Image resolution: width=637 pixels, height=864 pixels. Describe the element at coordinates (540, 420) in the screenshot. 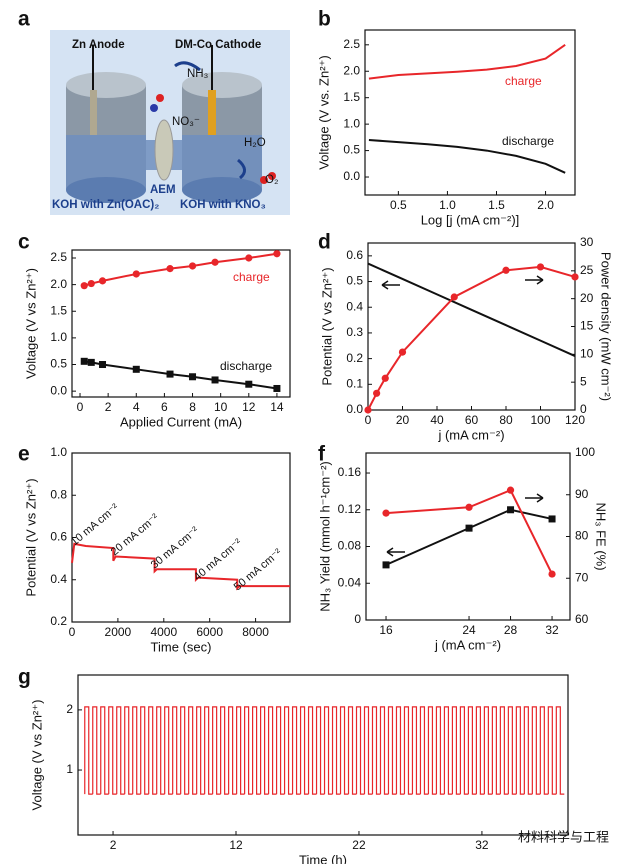

I see `x-tick-label: 100` at that location.